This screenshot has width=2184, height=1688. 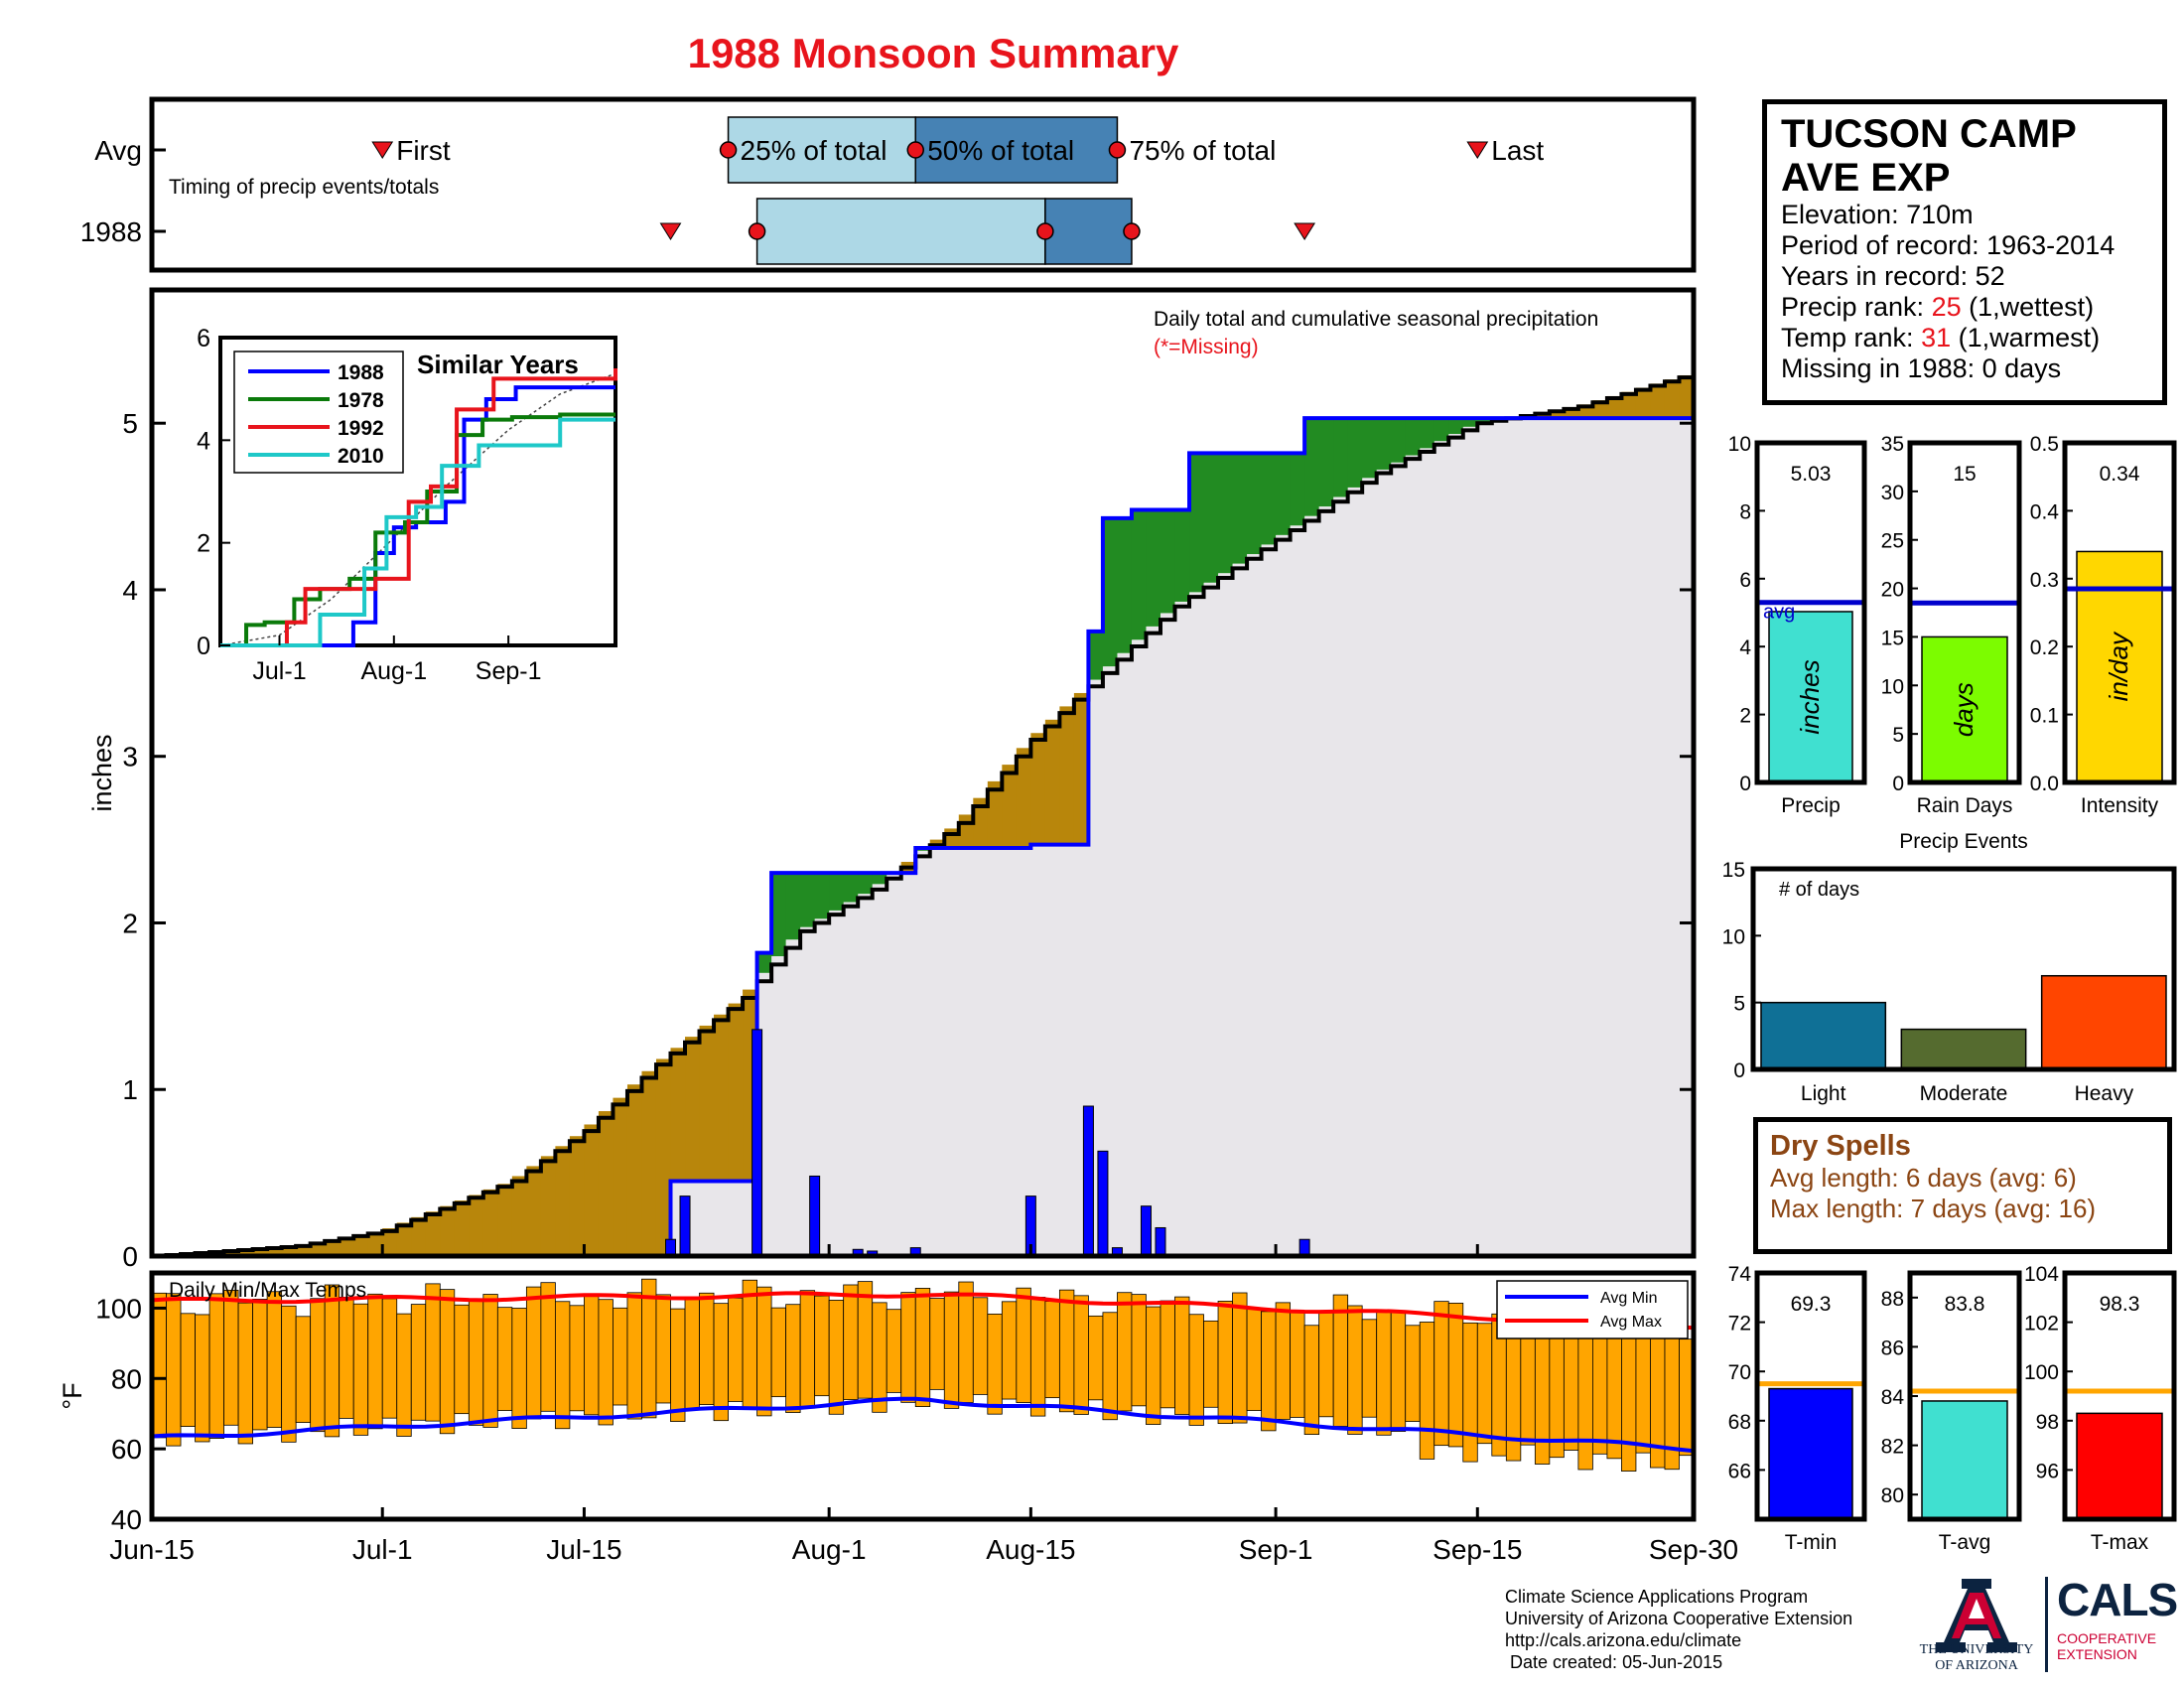 What do you see at coordinates (361, 400) in the screenshot?
I see `inset-legend-label: 1978` at bounding box center [361, 400].